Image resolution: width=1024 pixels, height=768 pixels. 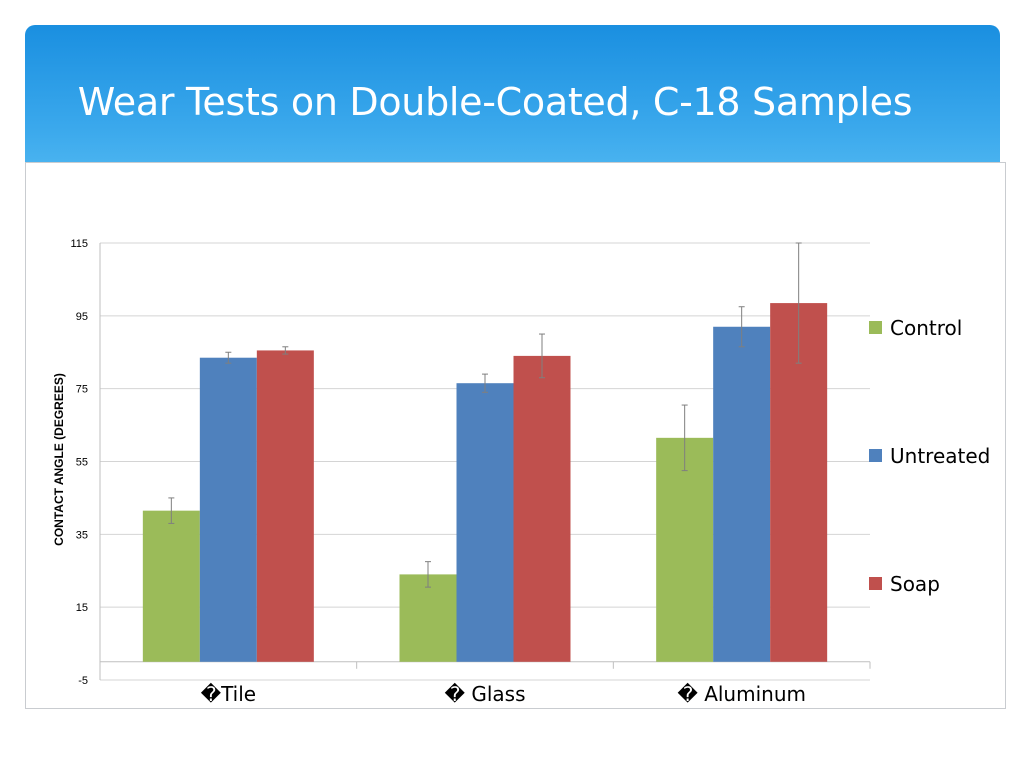 What do you see at coordinates (940, 456) in the screenshot?
I see `legend-label: Untreated` at bounding box center [940, 456].